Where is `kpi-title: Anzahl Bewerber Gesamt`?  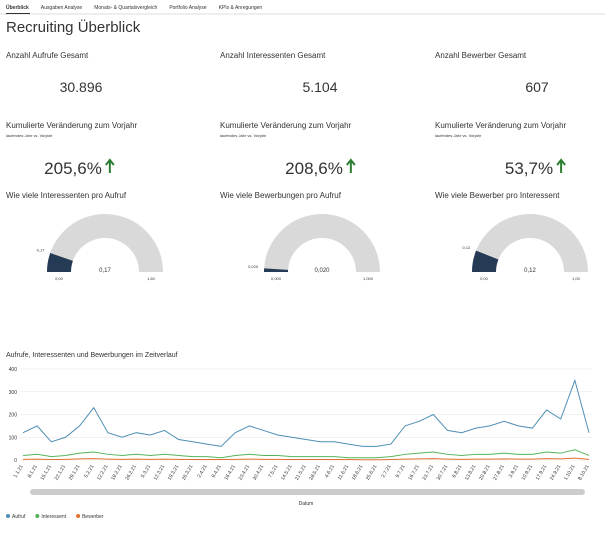
kpi-title: Anzahl Bewerber Gesamt is located at coordinates (481, 55).